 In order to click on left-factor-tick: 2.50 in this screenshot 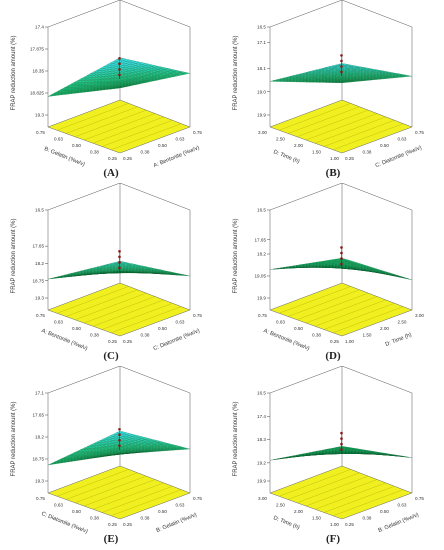, I will do `click(280, 505)`.